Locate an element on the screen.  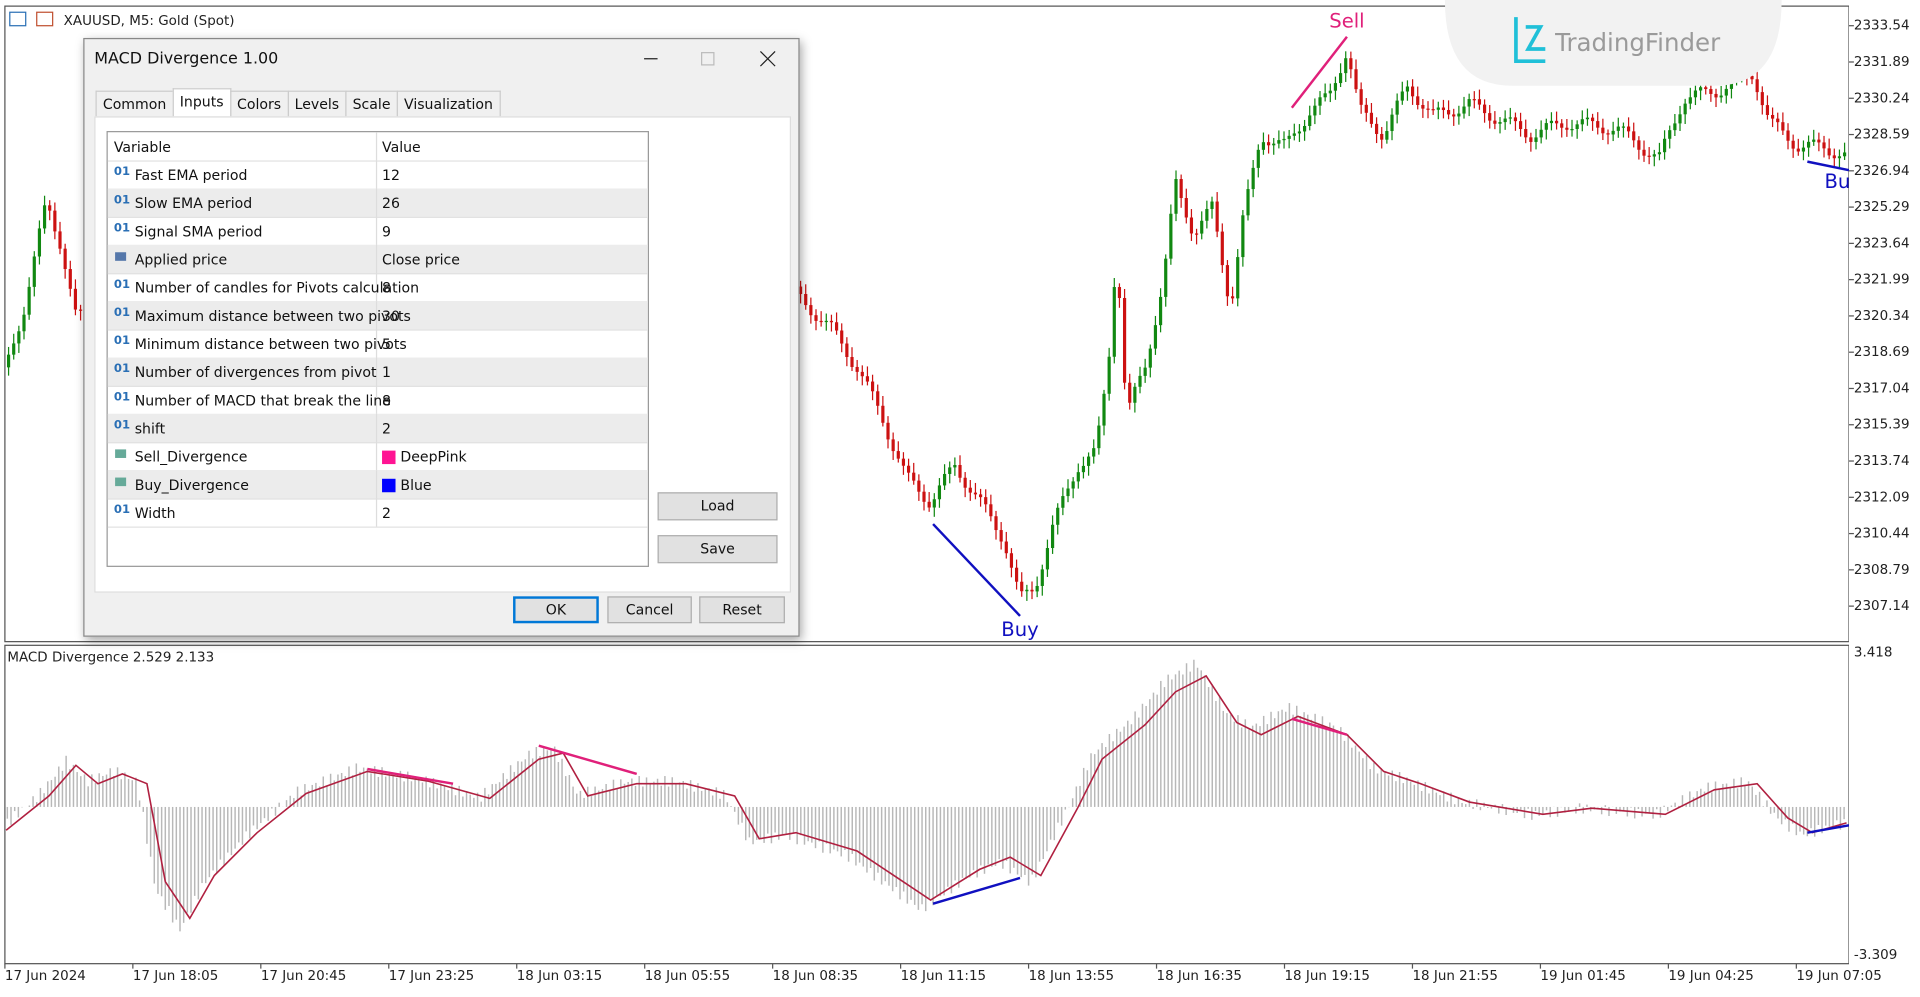
table-row: 01 Slow EMA period 26 is located at coordinates (377, 203).